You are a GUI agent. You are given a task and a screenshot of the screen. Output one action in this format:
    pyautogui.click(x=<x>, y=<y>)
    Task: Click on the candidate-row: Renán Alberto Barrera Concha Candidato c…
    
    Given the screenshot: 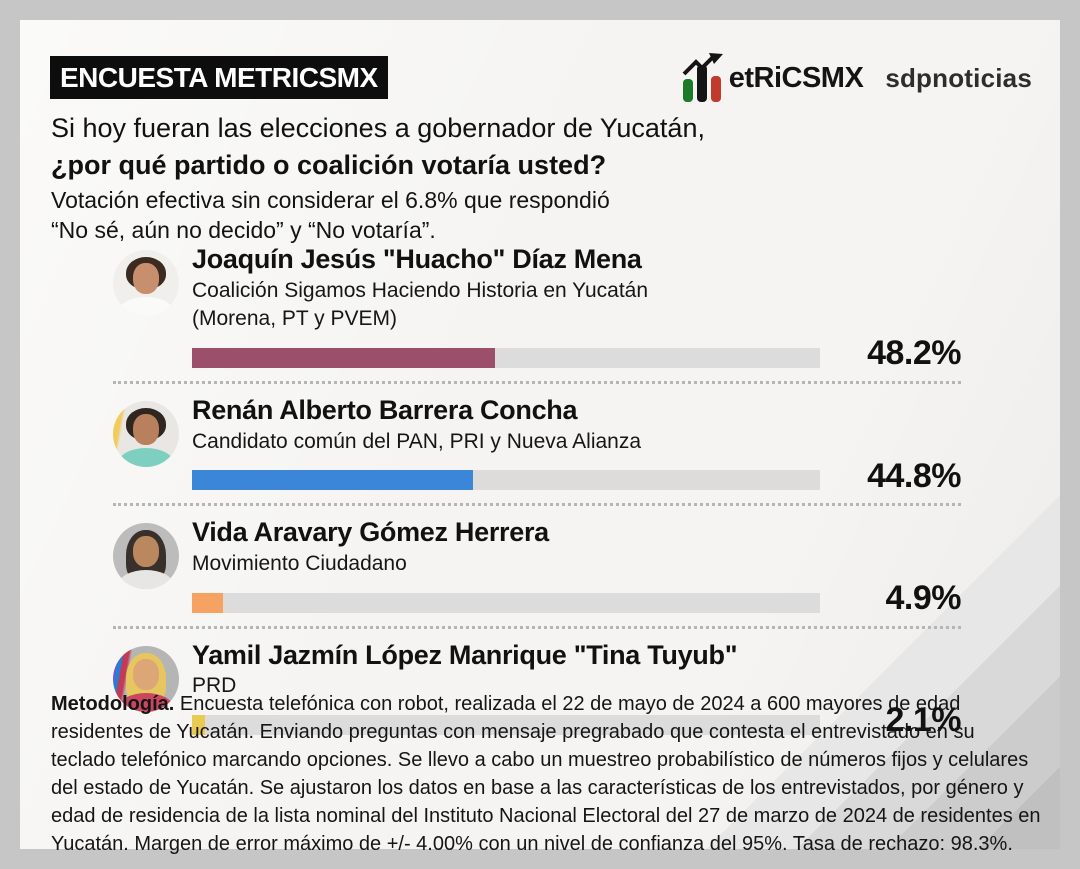 What is the action you would take?
    pyautogui.click(x=537, y=445)
    